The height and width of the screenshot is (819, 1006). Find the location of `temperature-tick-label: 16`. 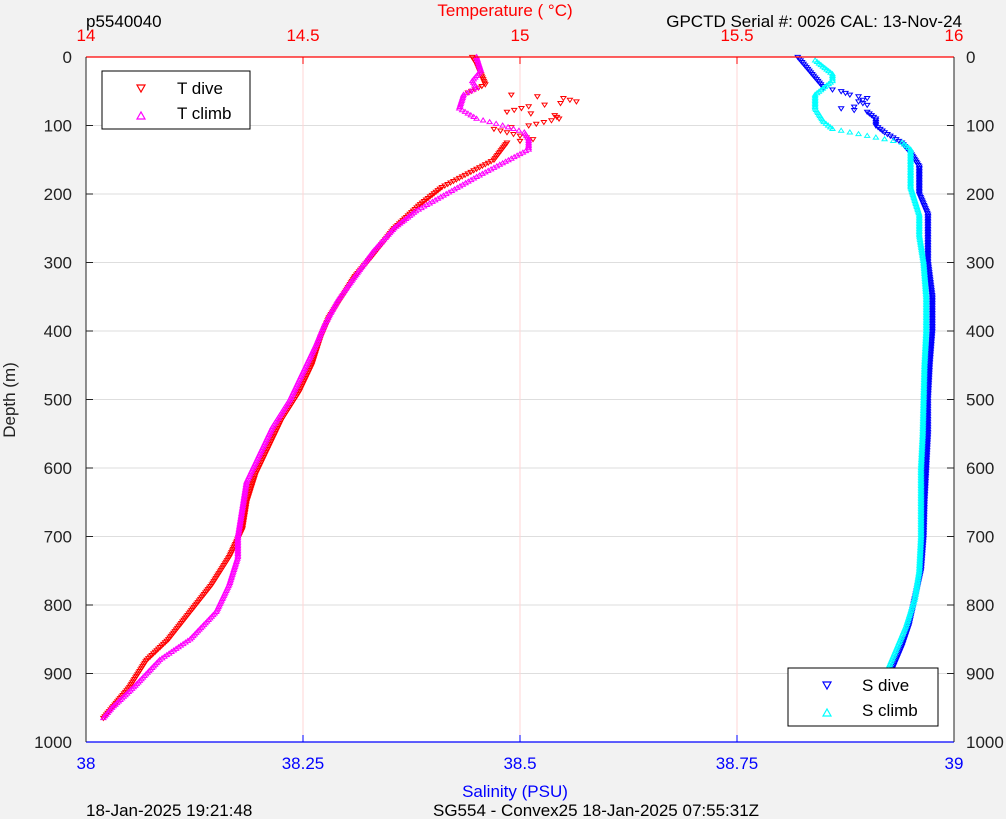

temperature-tick-label: 16 is located at coordinates (954, 35).